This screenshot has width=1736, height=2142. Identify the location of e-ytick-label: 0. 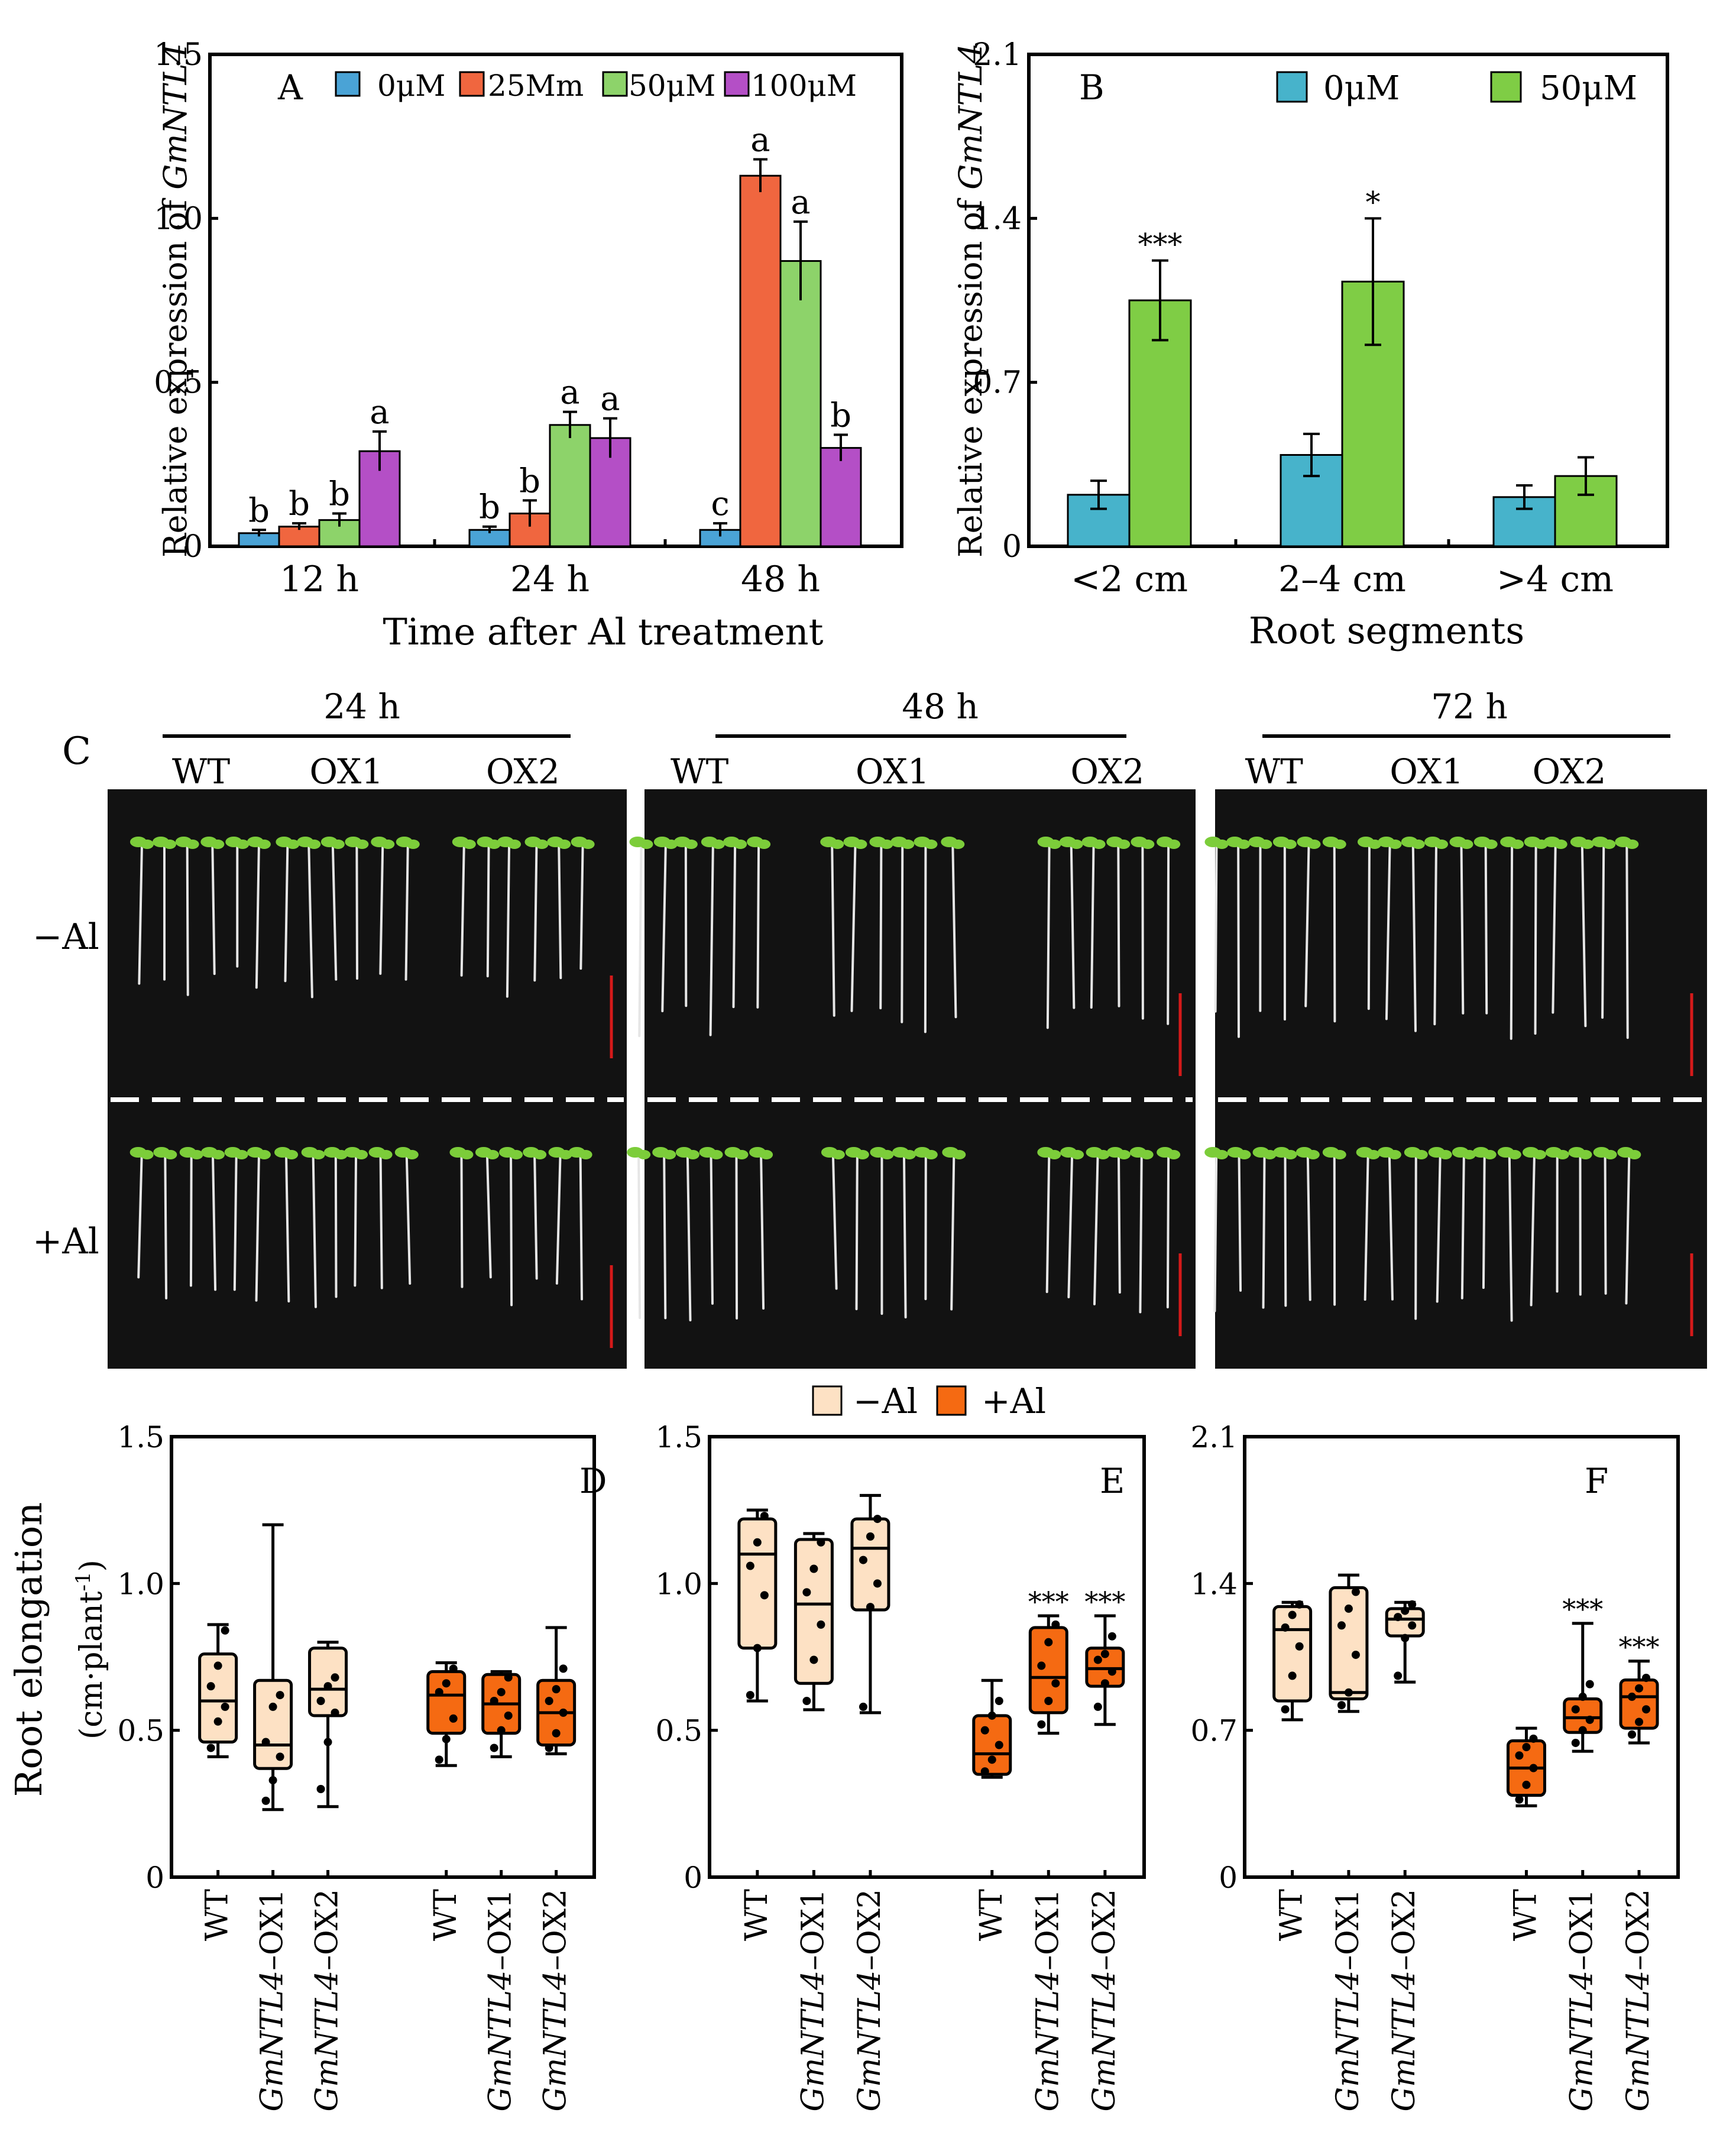
(693, 1878).